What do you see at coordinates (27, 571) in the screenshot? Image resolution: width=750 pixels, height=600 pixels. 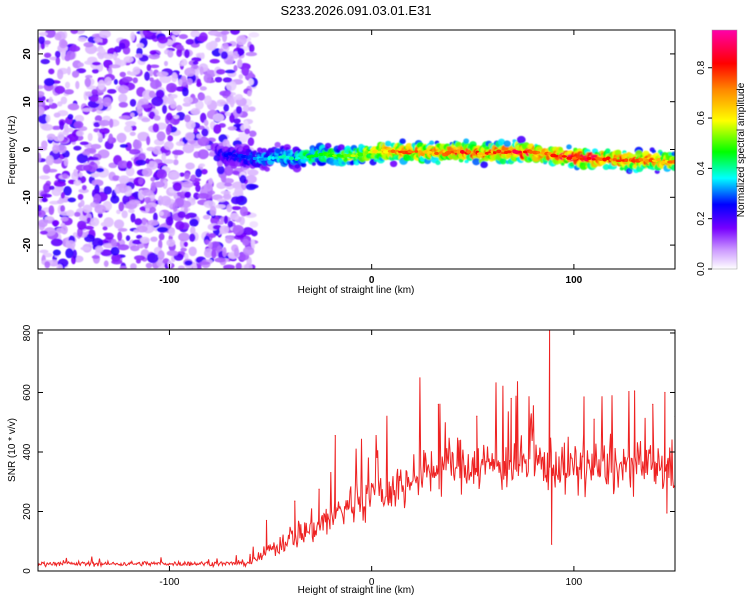 I see `snr-y-tick-label: 0` at bounding box center [27, 571].